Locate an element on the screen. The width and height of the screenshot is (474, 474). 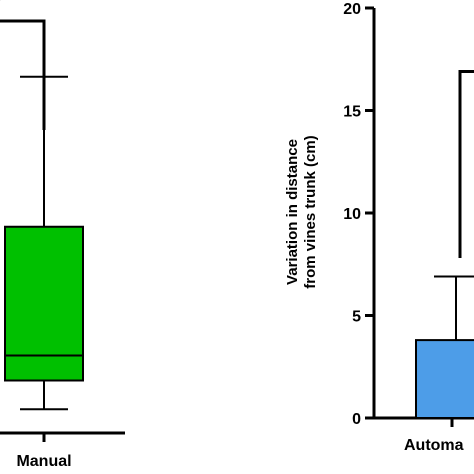
category-label-automa: Automa is located at coordinates (434, 445).